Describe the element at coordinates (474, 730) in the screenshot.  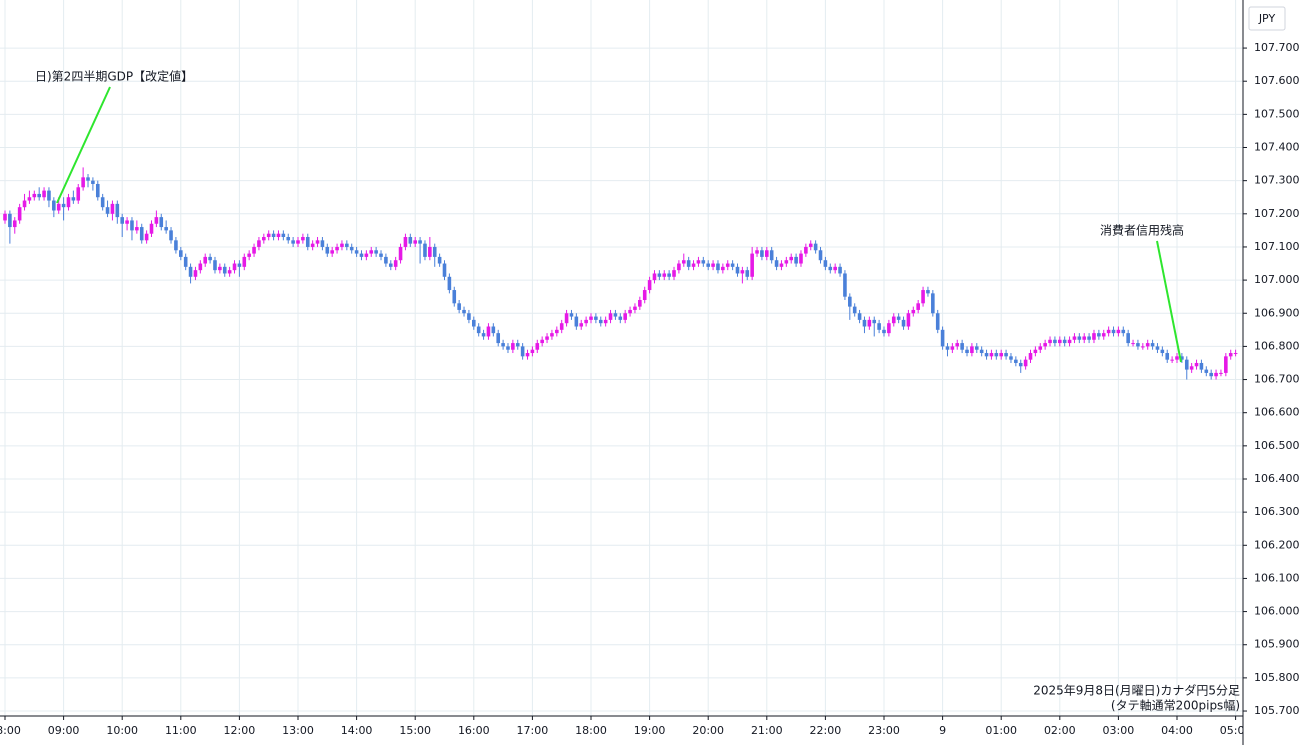
I see `x-tick-label: 16:00` at that location.